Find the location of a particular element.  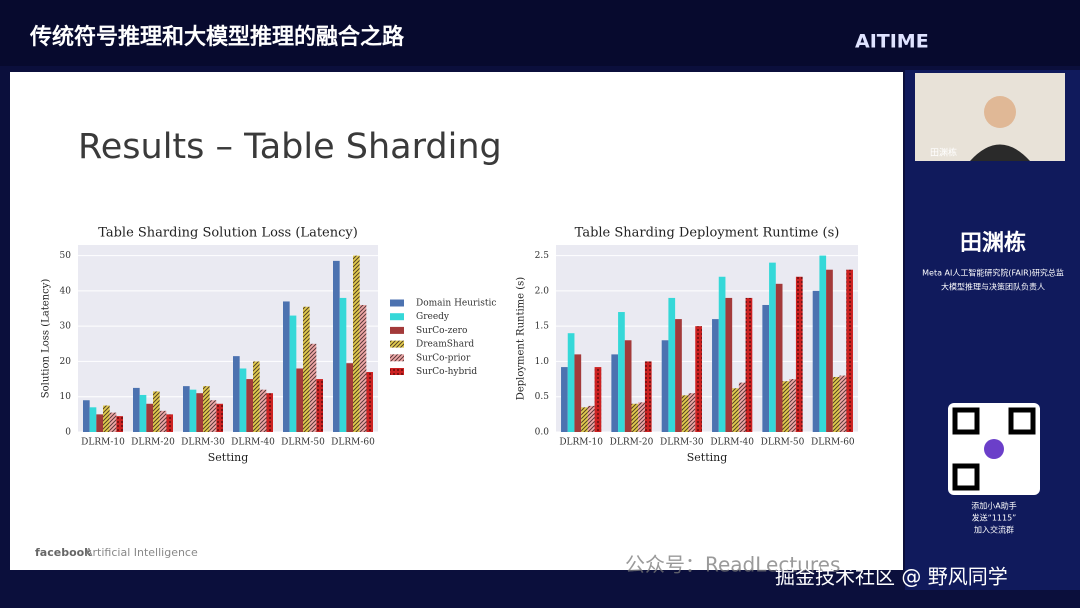

y-tick-label: 0.5 is located at coordinates (542, 397).